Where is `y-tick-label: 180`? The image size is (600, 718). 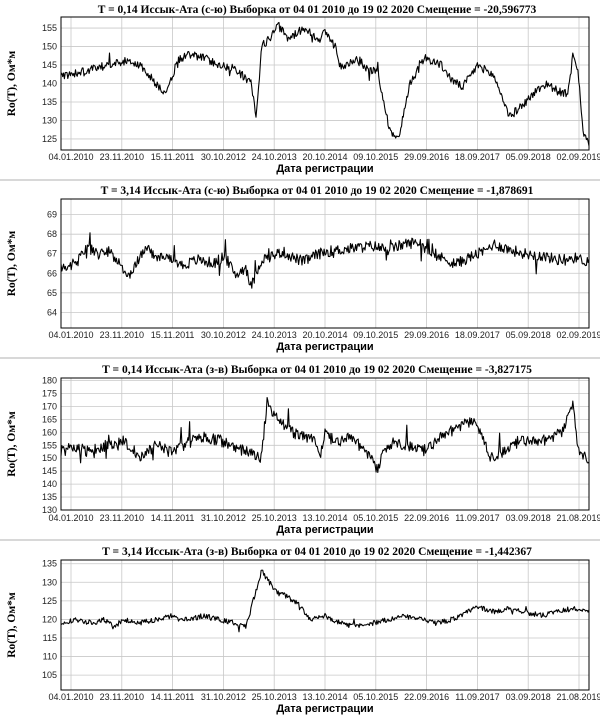 y-tick-label: 180 is located at coordinates (49, 381).